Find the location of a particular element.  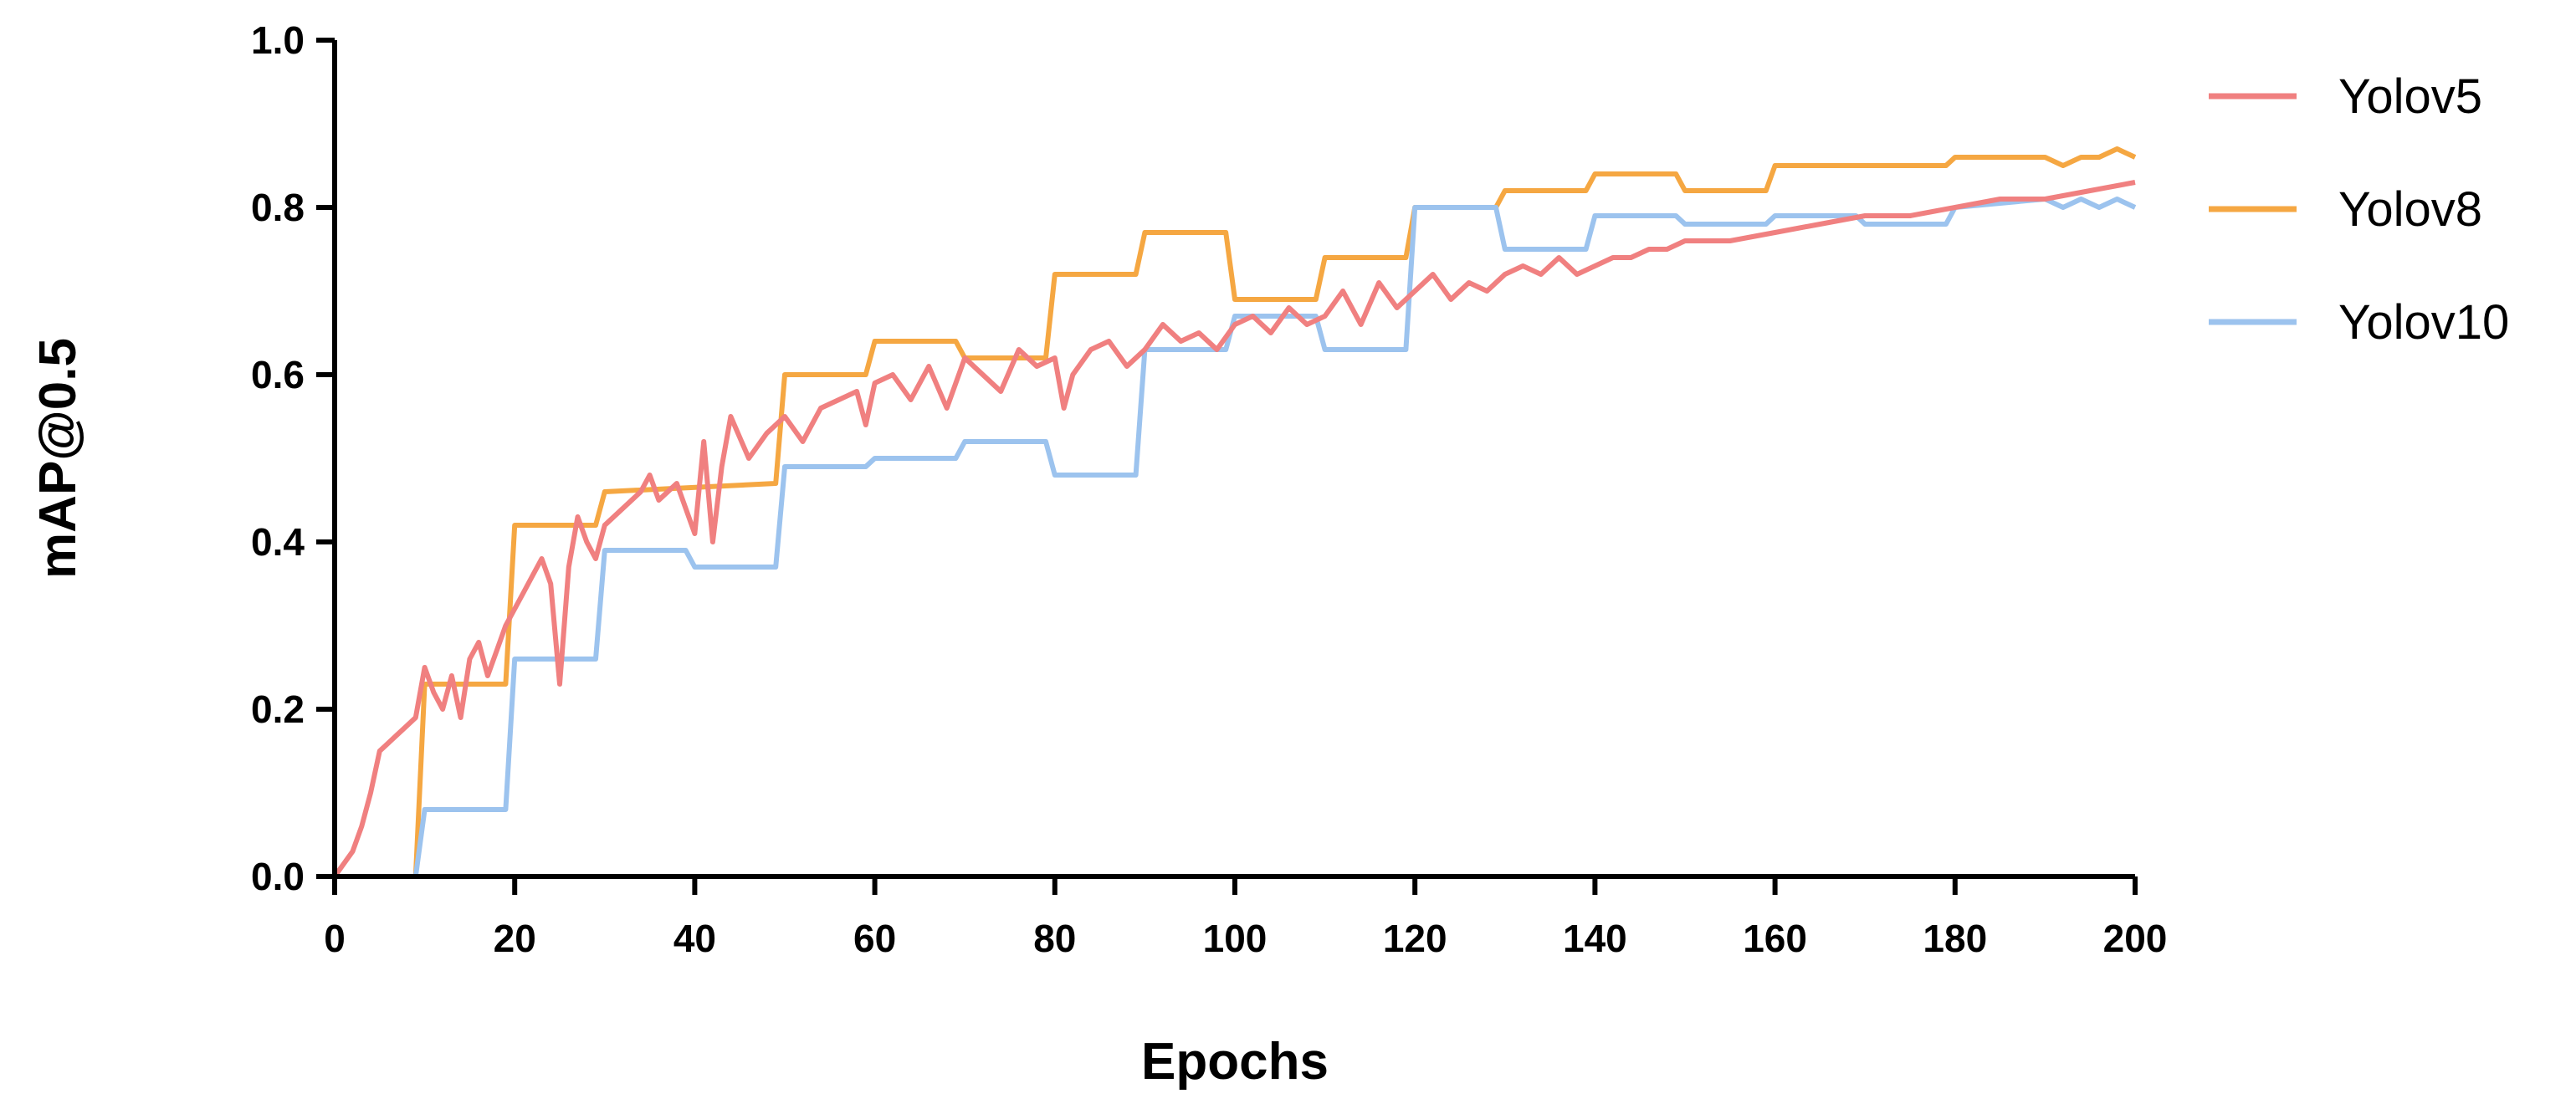

x-tick-label: 180 is located at coordinates (1955, 938).